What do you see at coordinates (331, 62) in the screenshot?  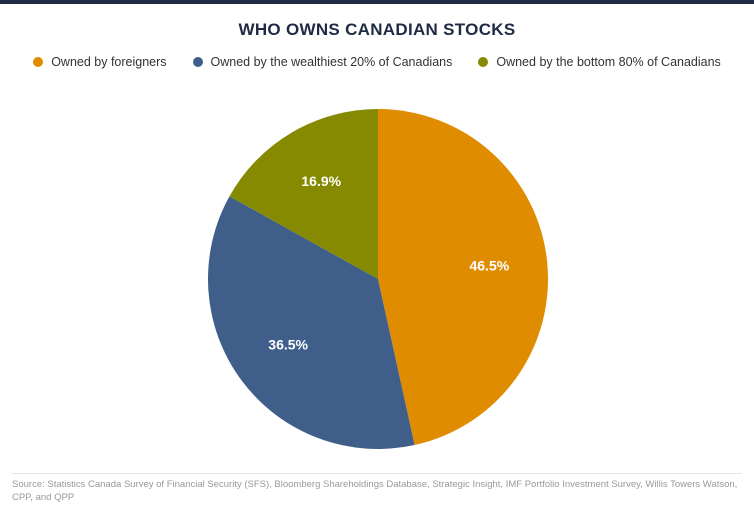 I see `legend-label-wealthiest-20: Owned by the wealthiest 20% of Canadians` at bounding box center [331, 62].